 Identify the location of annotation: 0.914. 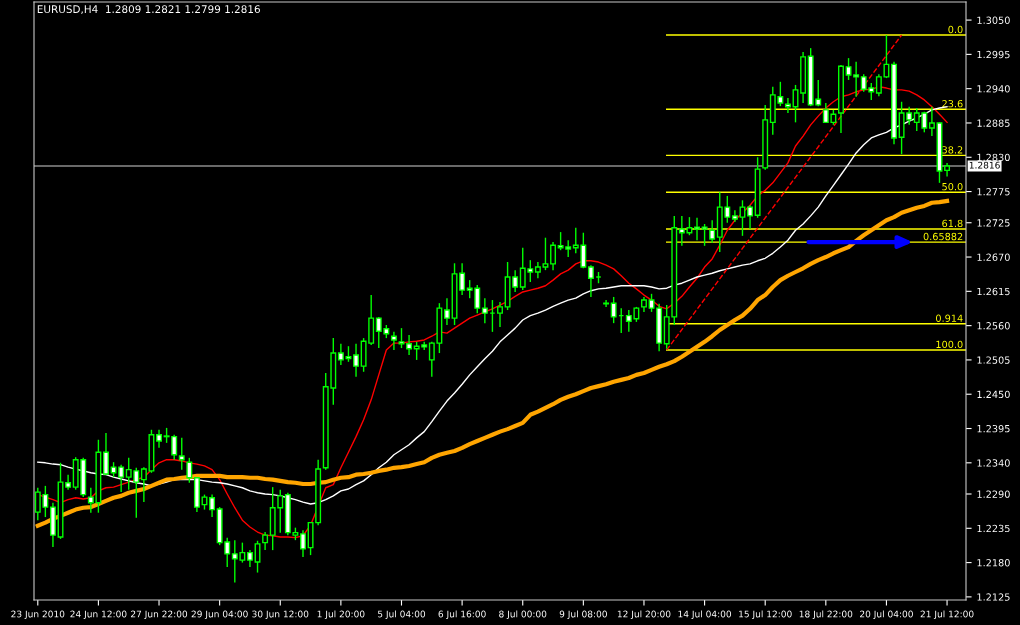
(949, 318).